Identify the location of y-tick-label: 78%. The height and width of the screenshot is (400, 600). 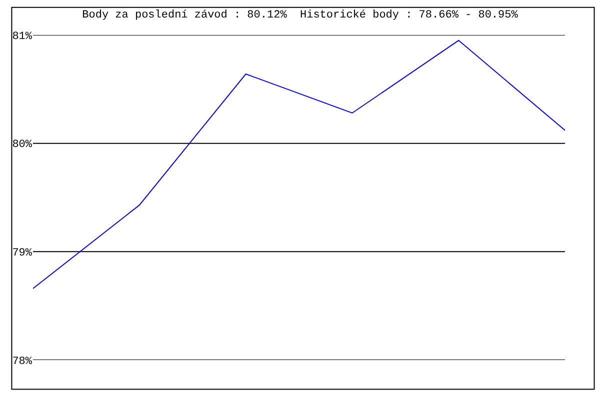
(22, 362).